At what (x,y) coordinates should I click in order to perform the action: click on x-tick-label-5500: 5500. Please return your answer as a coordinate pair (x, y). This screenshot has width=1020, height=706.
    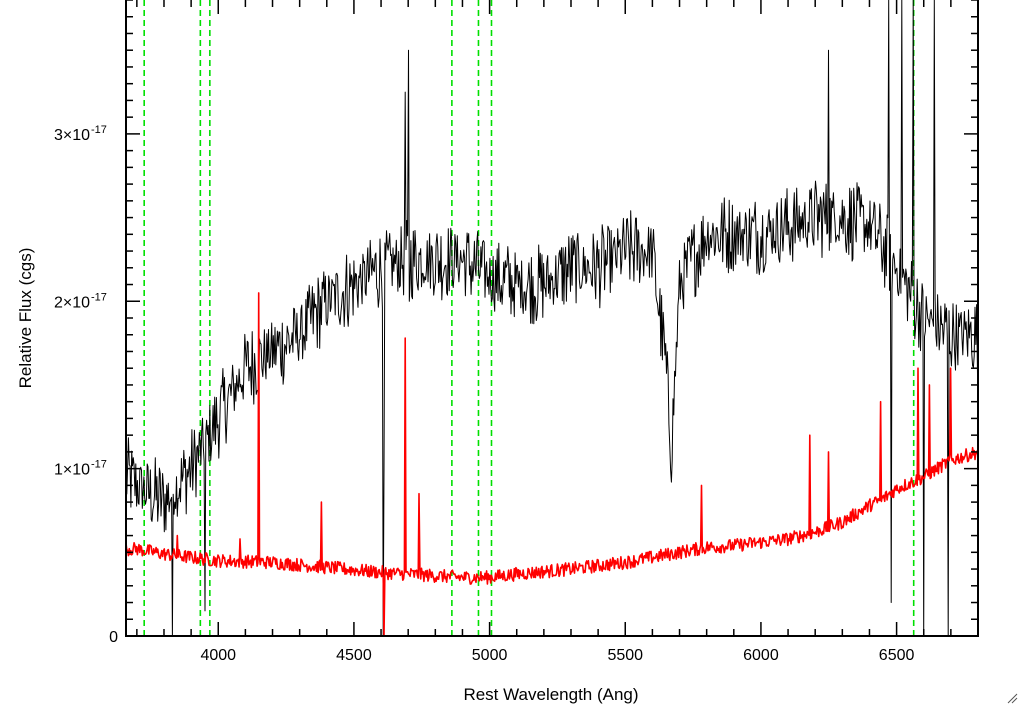
    Looking at the image, I should click on (625, 655).